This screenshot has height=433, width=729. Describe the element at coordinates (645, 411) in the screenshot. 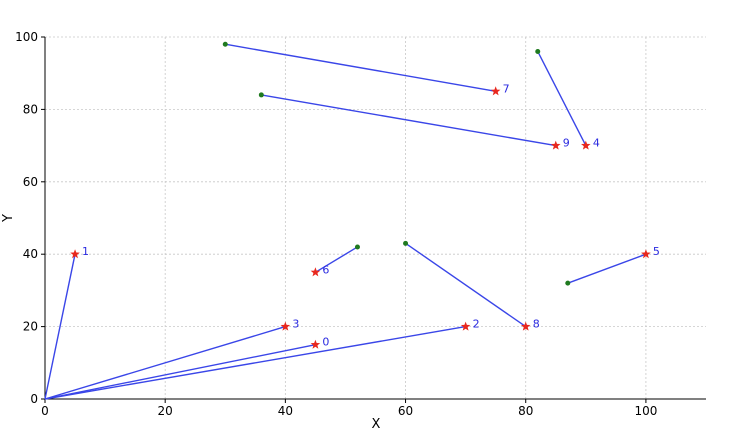

I see `x-tick-label: 100` at that location.